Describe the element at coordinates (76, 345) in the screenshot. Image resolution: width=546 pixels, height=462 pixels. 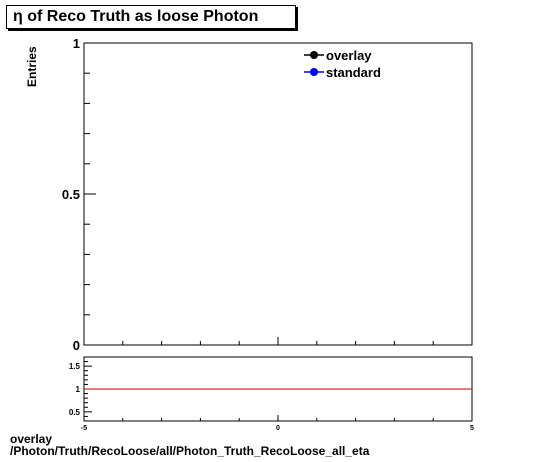
I see `main-y-tick-label: 0` at that location.